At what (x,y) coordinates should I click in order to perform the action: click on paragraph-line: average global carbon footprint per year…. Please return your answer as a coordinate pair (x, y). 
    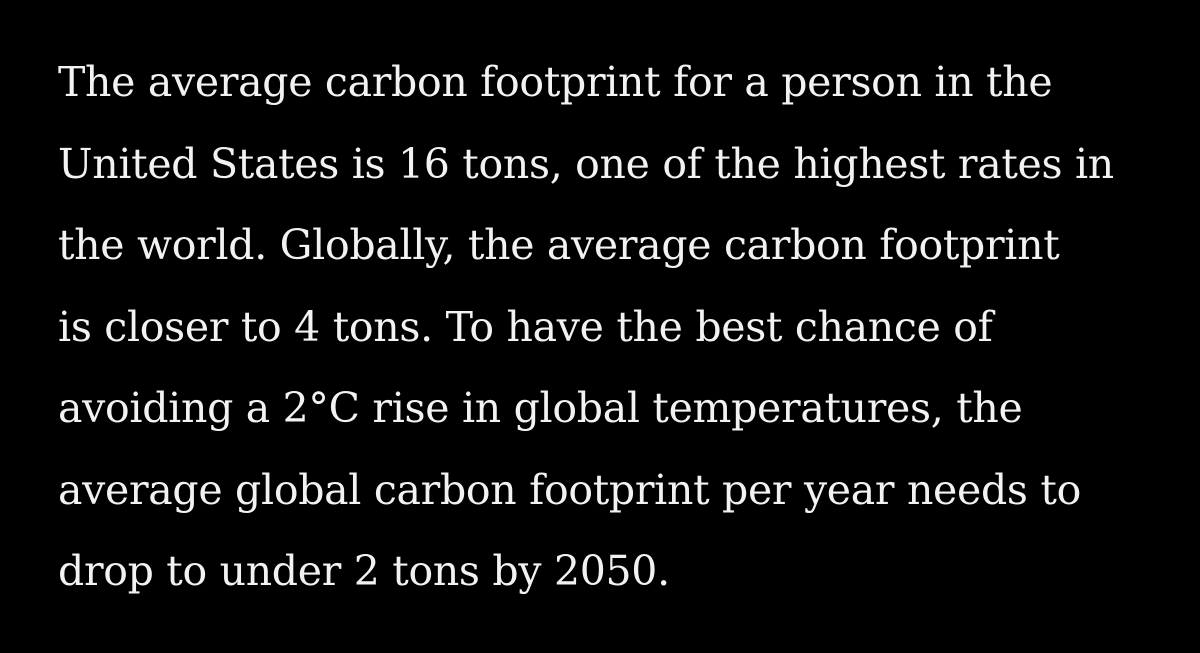
    Looking at the image, I should click on (569, 489).